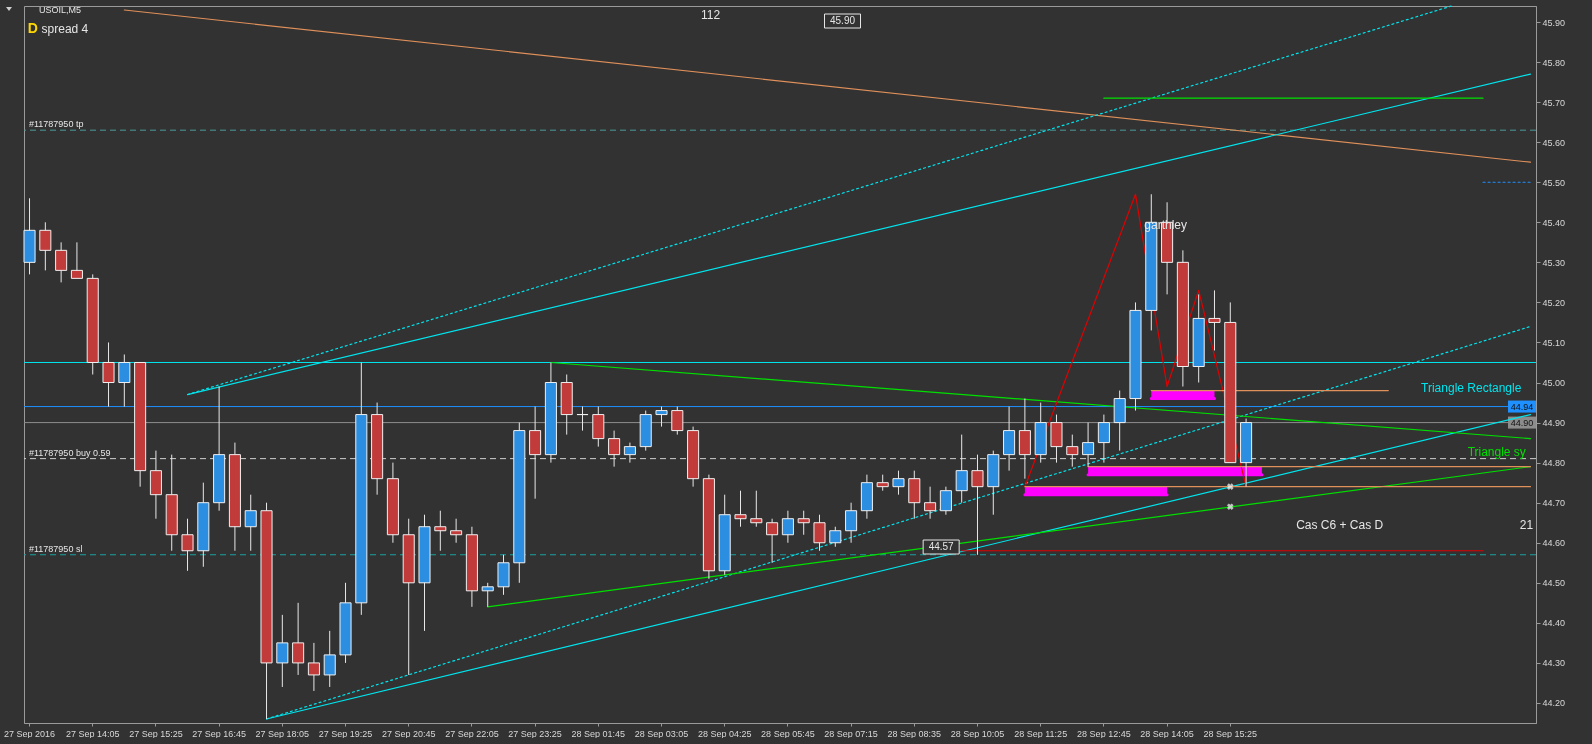 The height and width of the screenshot is (744, 1592). I want to click on x-tick-label: 28 Sep 08:35, so click(914, 733).